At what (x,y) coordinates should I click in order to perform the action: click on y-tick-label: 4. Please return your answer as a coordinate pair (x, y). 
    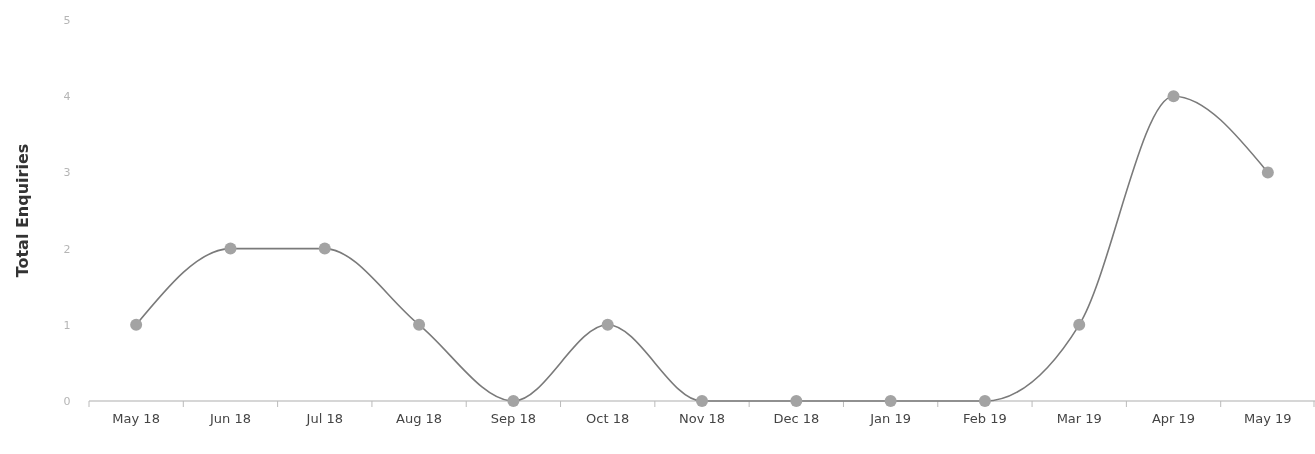
    Looking at the image, I should click on (67, 97).